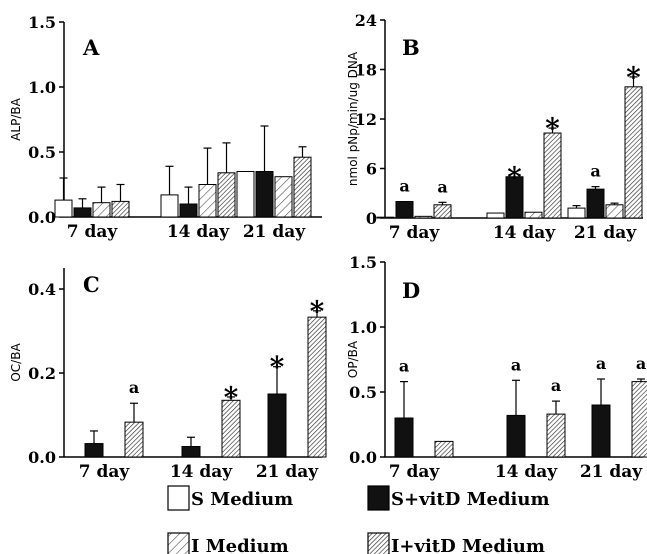  What do you see at coordinates (91, 47) in the screenshot?
I see `panel-letter: A` at bounding box center [91, 47].